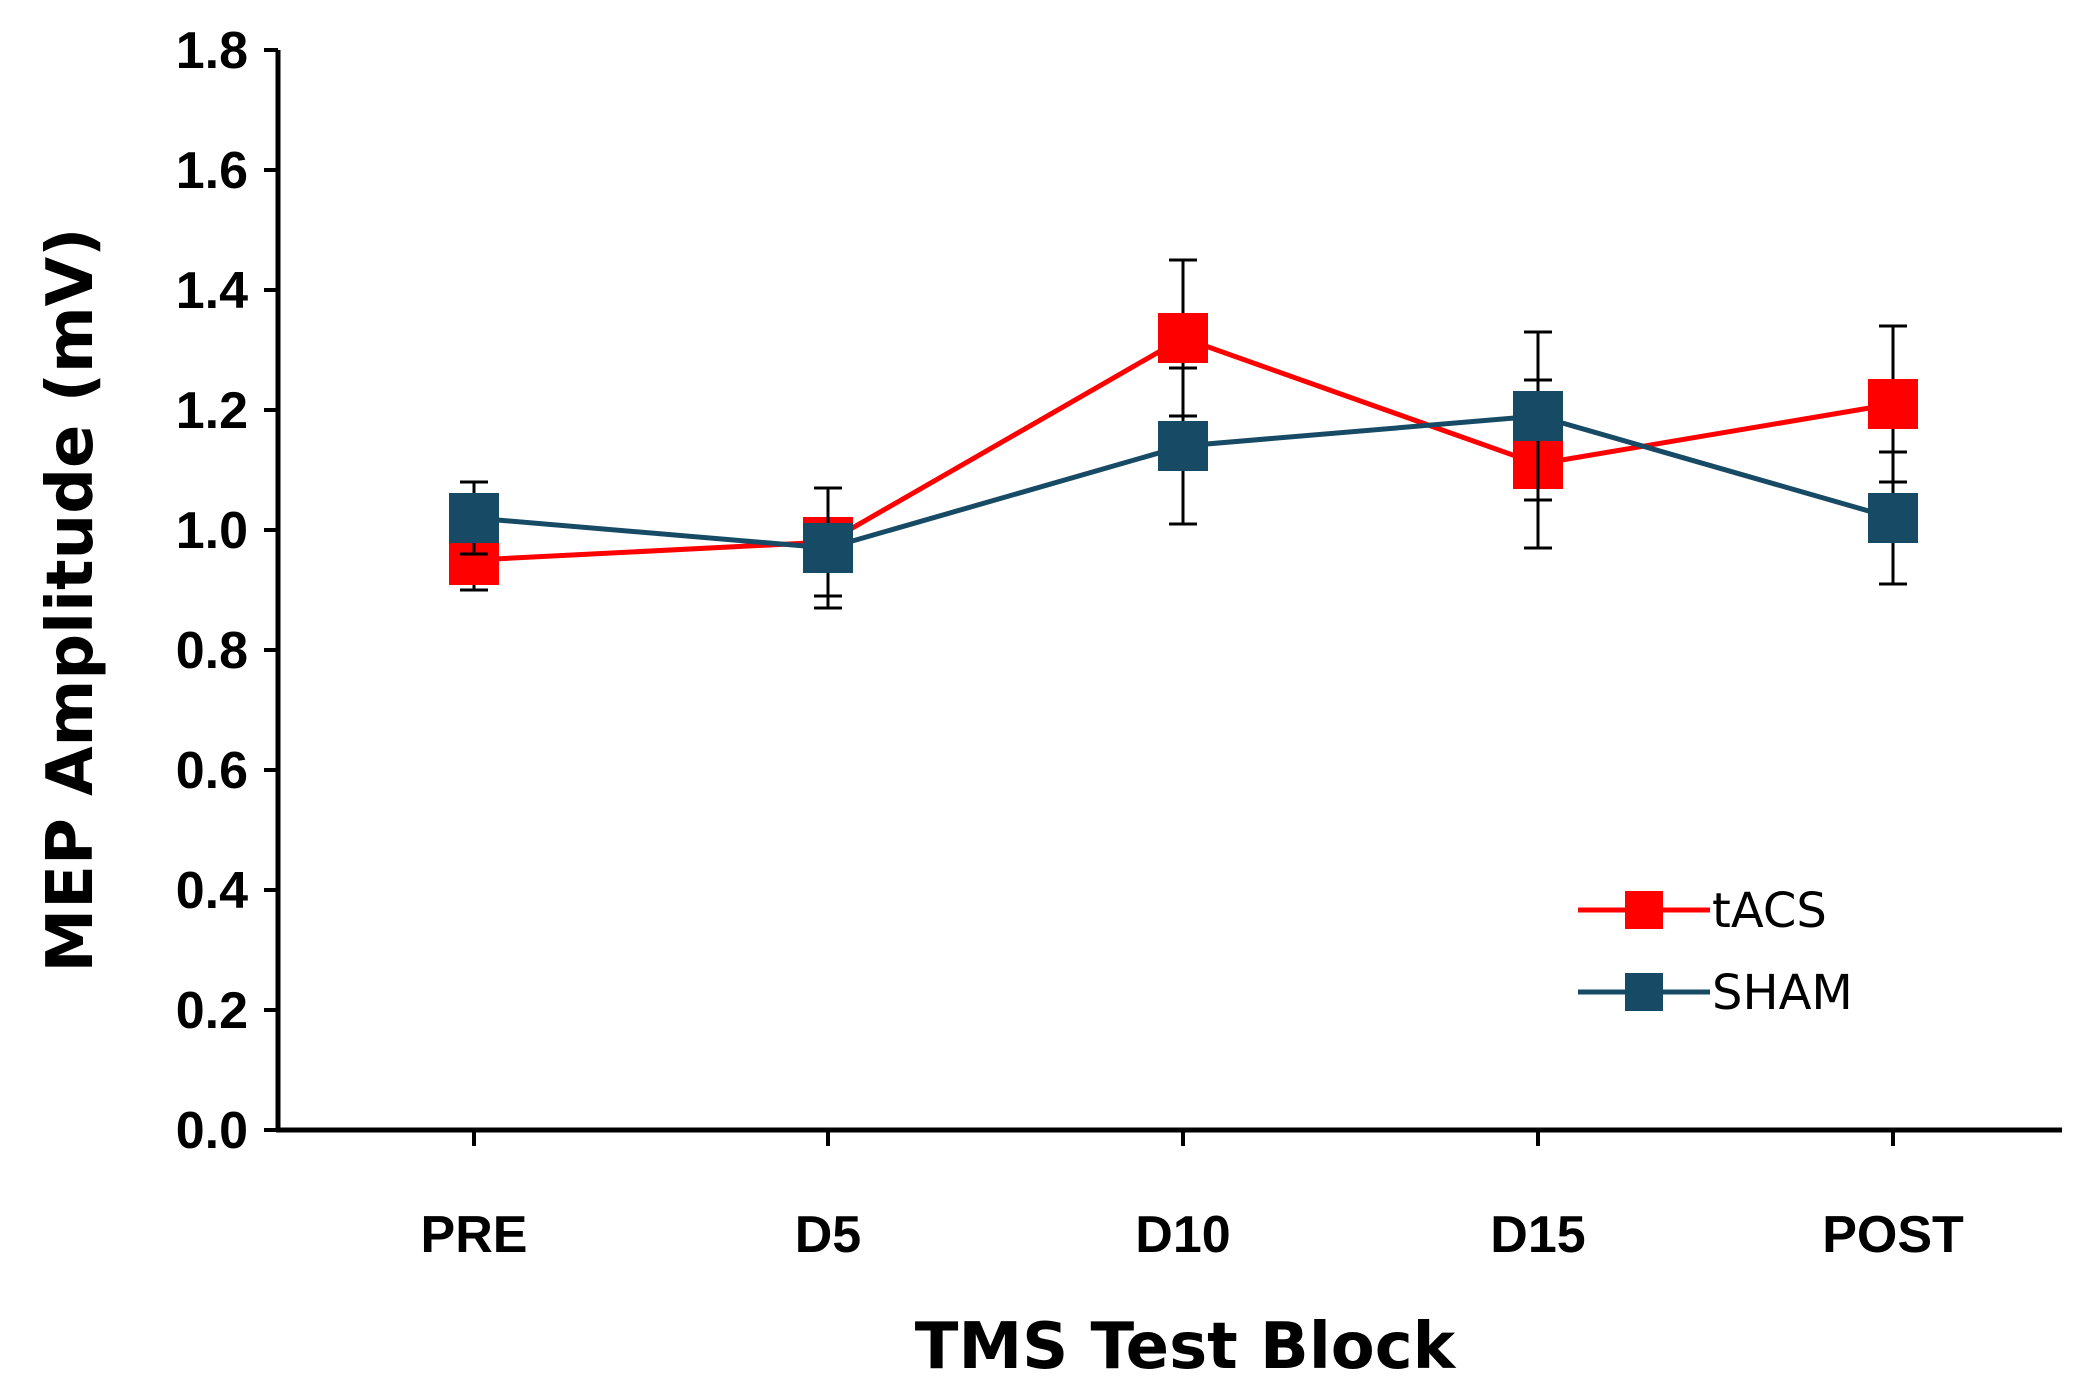 This screenshot has width=2079, height=1399. Describe the element at coordinates (212, 651) in the screenshot. I see `y-tick-label: 0.8` at that location.